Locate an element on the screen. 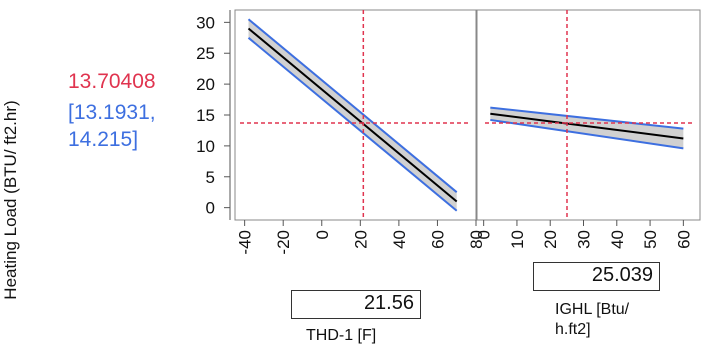 Image resolution: width=714 pixels, height=352 pixels. ighl-x-tick-label: 10 is located at coordinates (517, 239).